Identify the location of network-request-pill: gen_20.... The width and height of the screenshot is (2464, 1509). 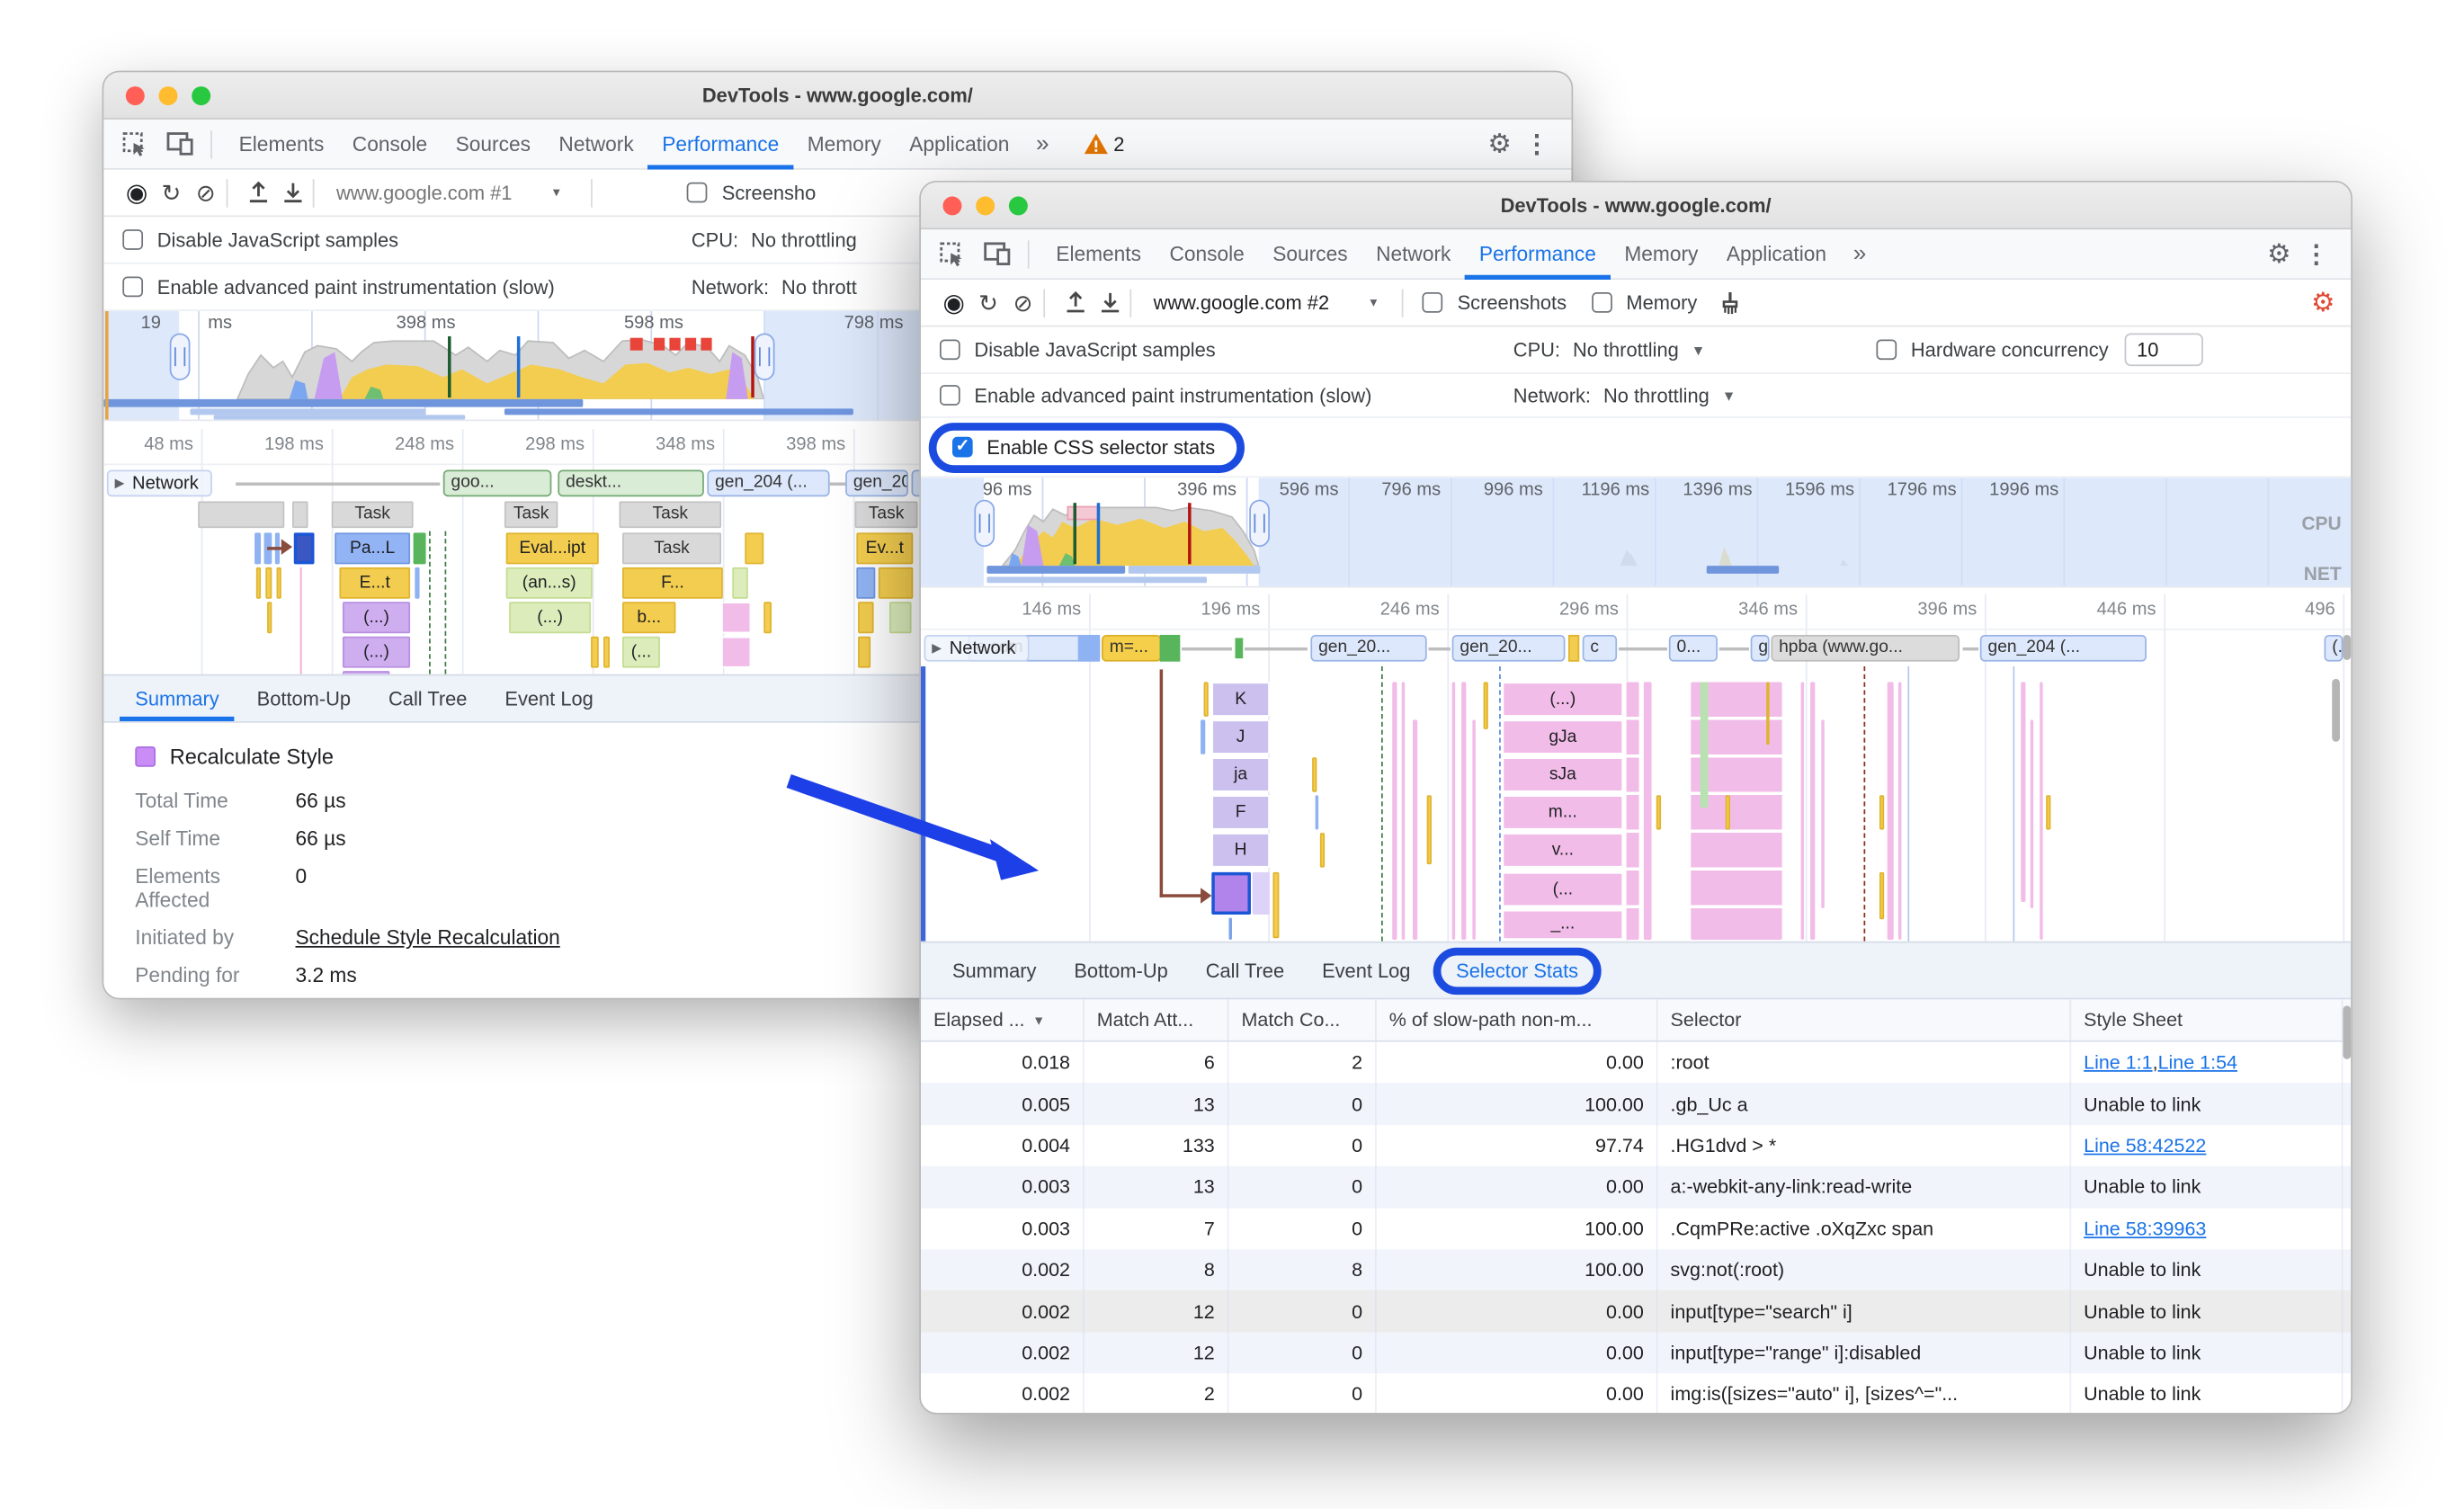
(1508, 648).